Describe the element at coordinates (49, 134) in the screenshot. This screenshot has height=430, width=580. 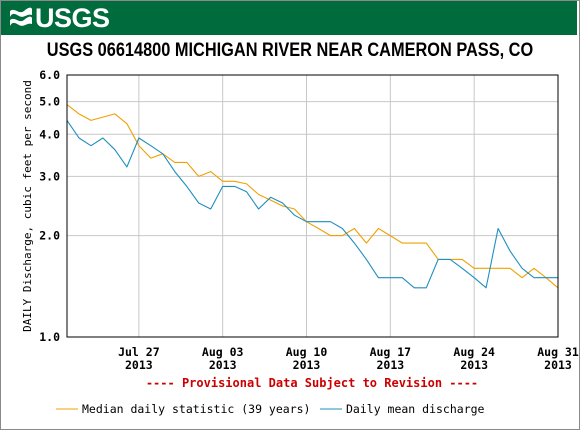
I see `y-tick-label: 4.0` at that location.